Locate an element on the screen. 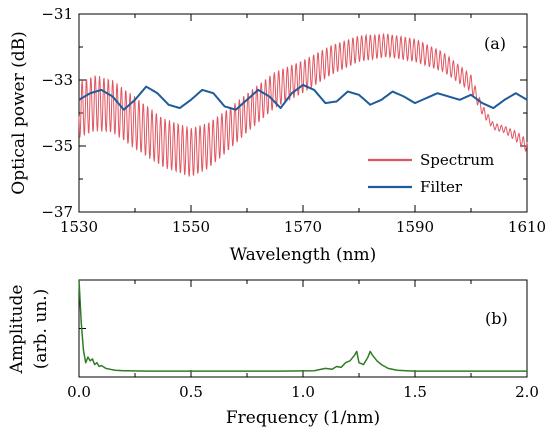  panel-b-y-axis-label-line2: (arb. un.) is located at coordinates (41, 329).